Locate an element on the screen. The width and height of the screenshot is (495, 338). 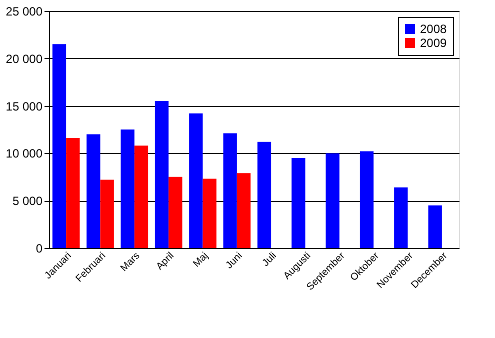
y-tick-label: 5 000 is located at coordinates (27, 201).